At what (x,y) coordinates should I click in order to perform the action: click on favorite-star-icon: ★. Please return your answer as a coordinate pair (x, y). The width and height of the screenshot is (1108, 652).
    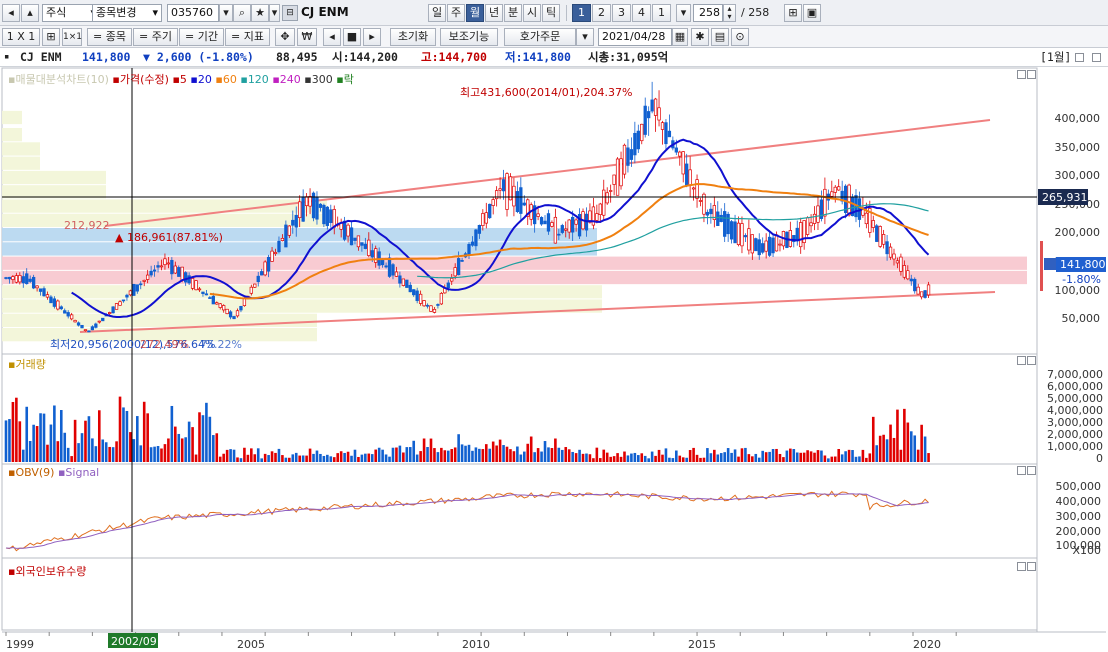
    Looking at the image, I should click on (260, 13).